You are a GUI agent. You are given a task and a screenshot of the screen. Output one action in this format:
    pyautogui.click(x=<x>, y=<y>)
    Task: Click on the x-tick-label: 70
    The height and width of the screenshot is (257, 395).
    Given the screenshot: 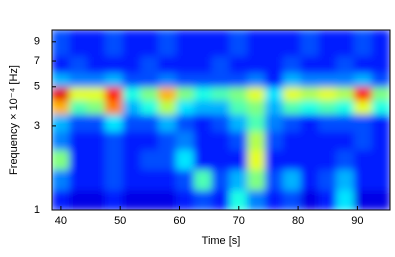 What is the action you would take?
    pyautogui.click(x=239, y=221)
    